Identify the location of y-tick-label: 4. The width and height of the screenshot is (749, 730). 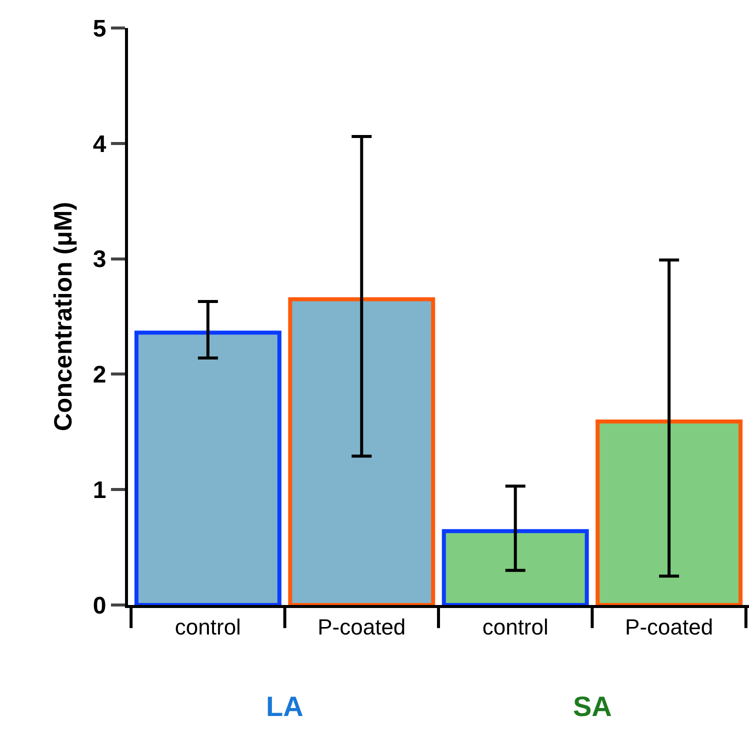
(99, 144).